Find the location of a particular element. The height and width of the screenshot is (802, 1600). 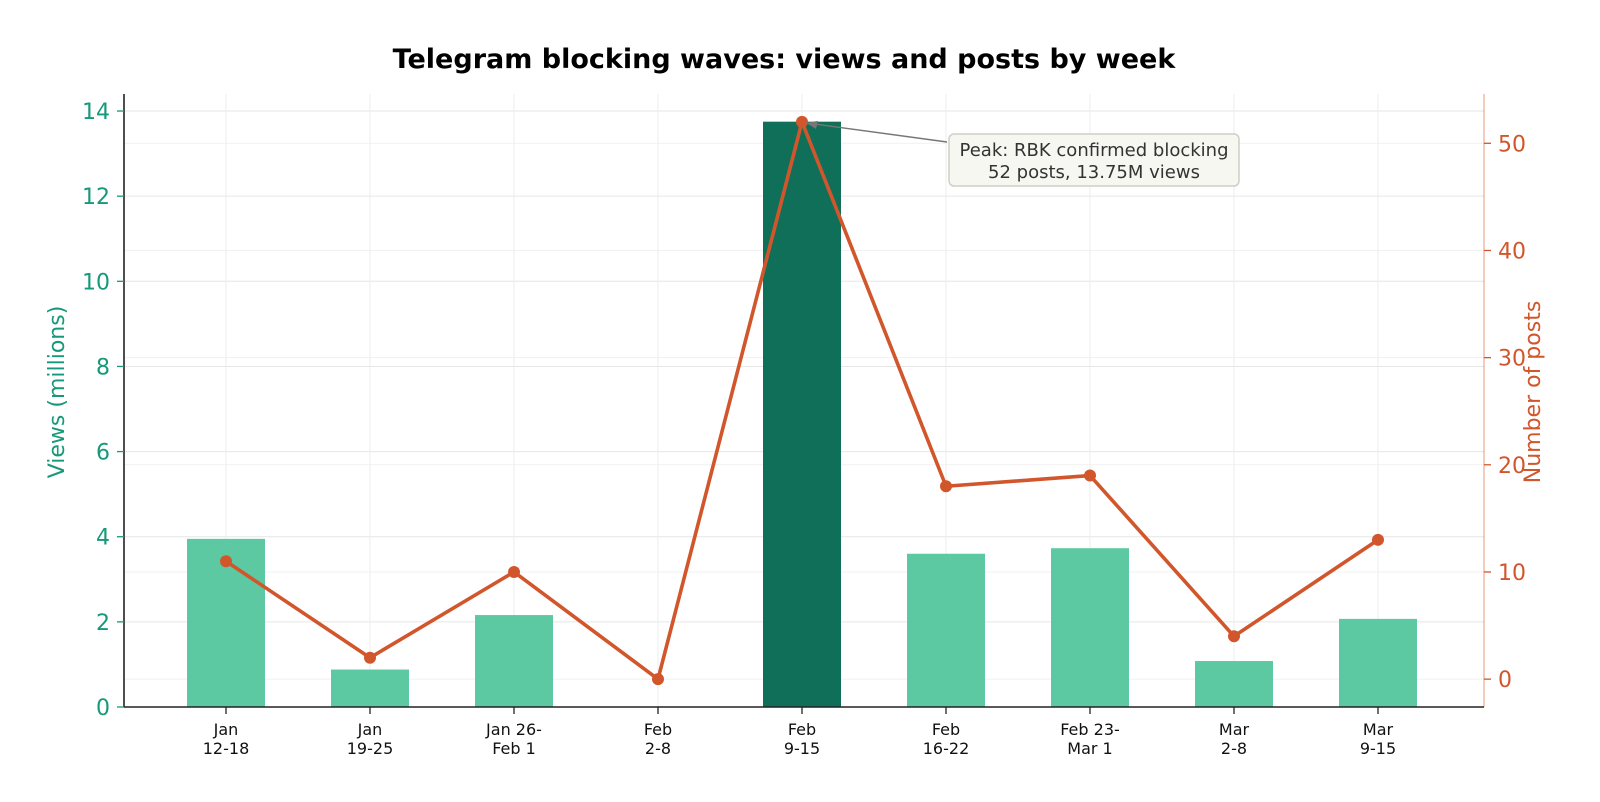

annotation-text: Peak: RBK confirmed blocking is located at coordinates (1094, 150).